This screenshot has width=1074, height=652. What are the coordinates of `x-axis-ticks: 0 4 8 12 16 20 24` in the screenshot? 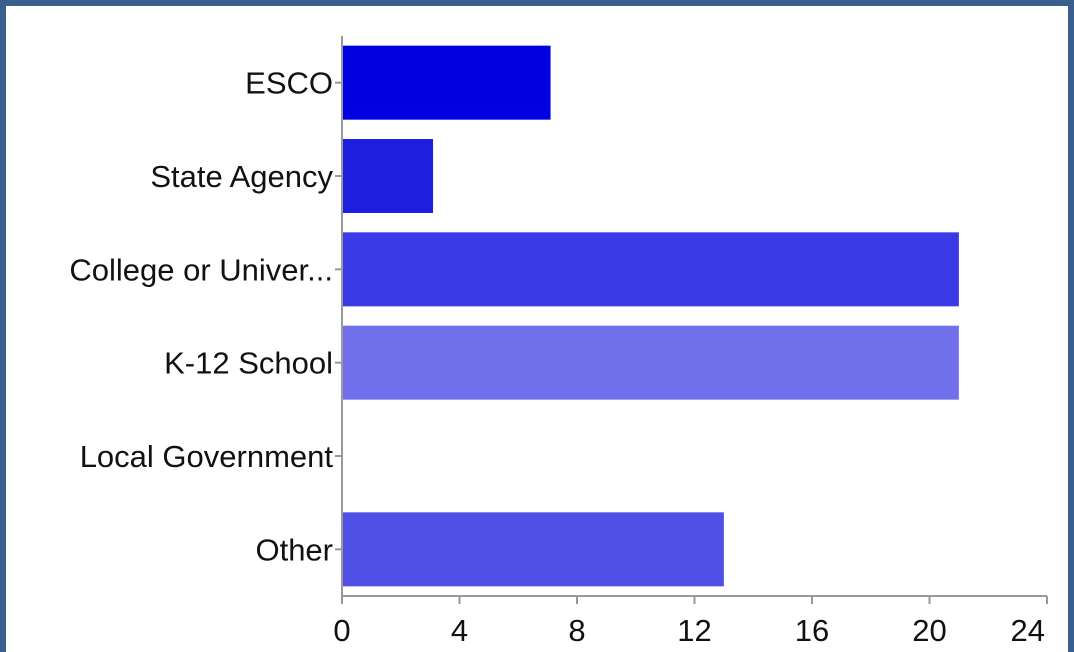 It's located at (690, 622).